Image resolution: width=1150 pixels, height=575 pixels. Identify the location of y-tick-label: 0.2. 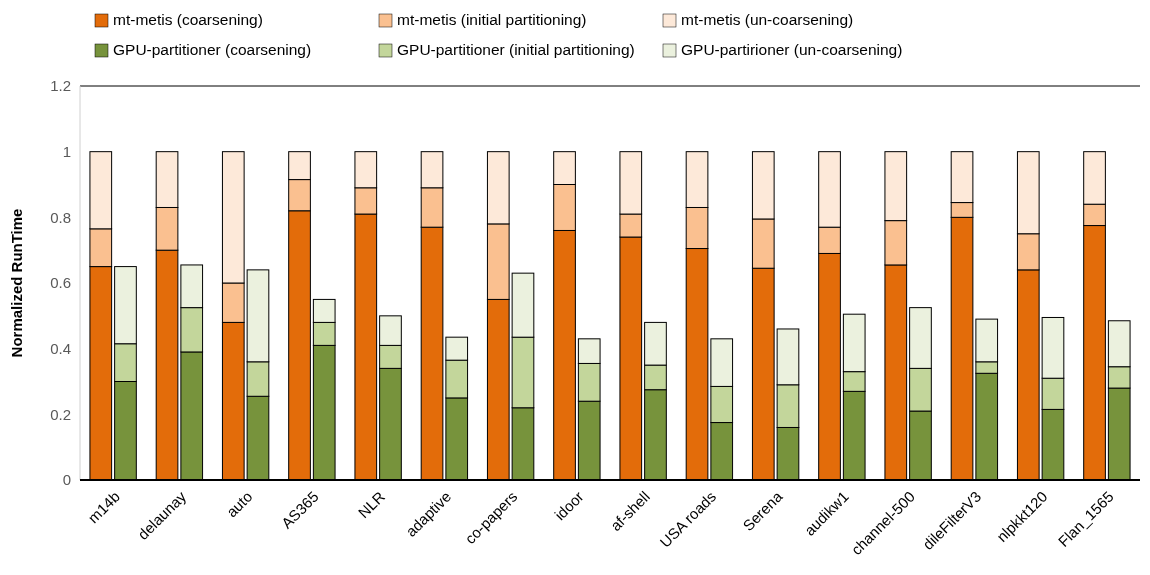
(60, 414).